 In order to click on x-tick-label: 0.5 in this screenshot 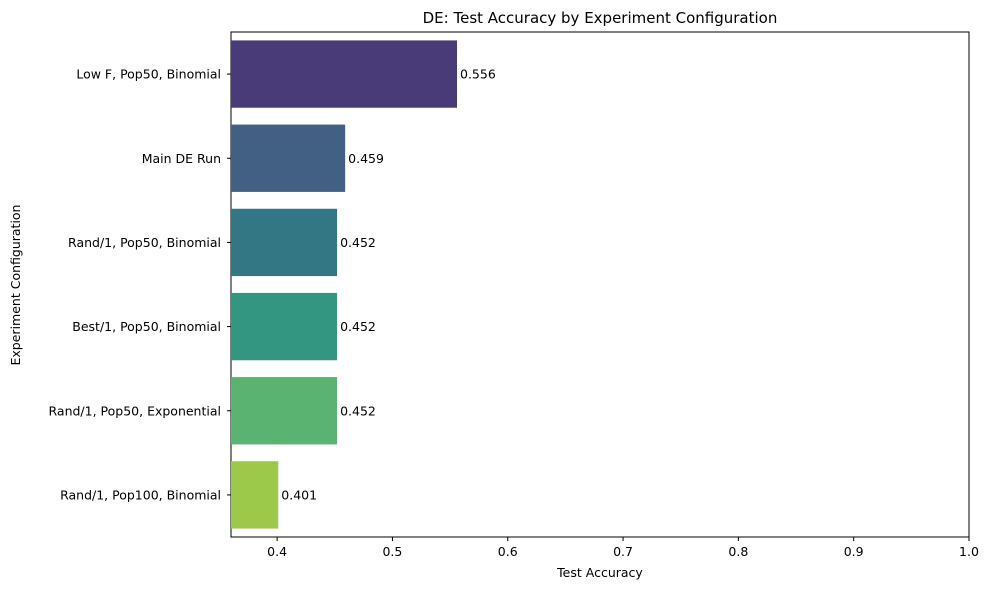, I will do `click(392, 551)`.